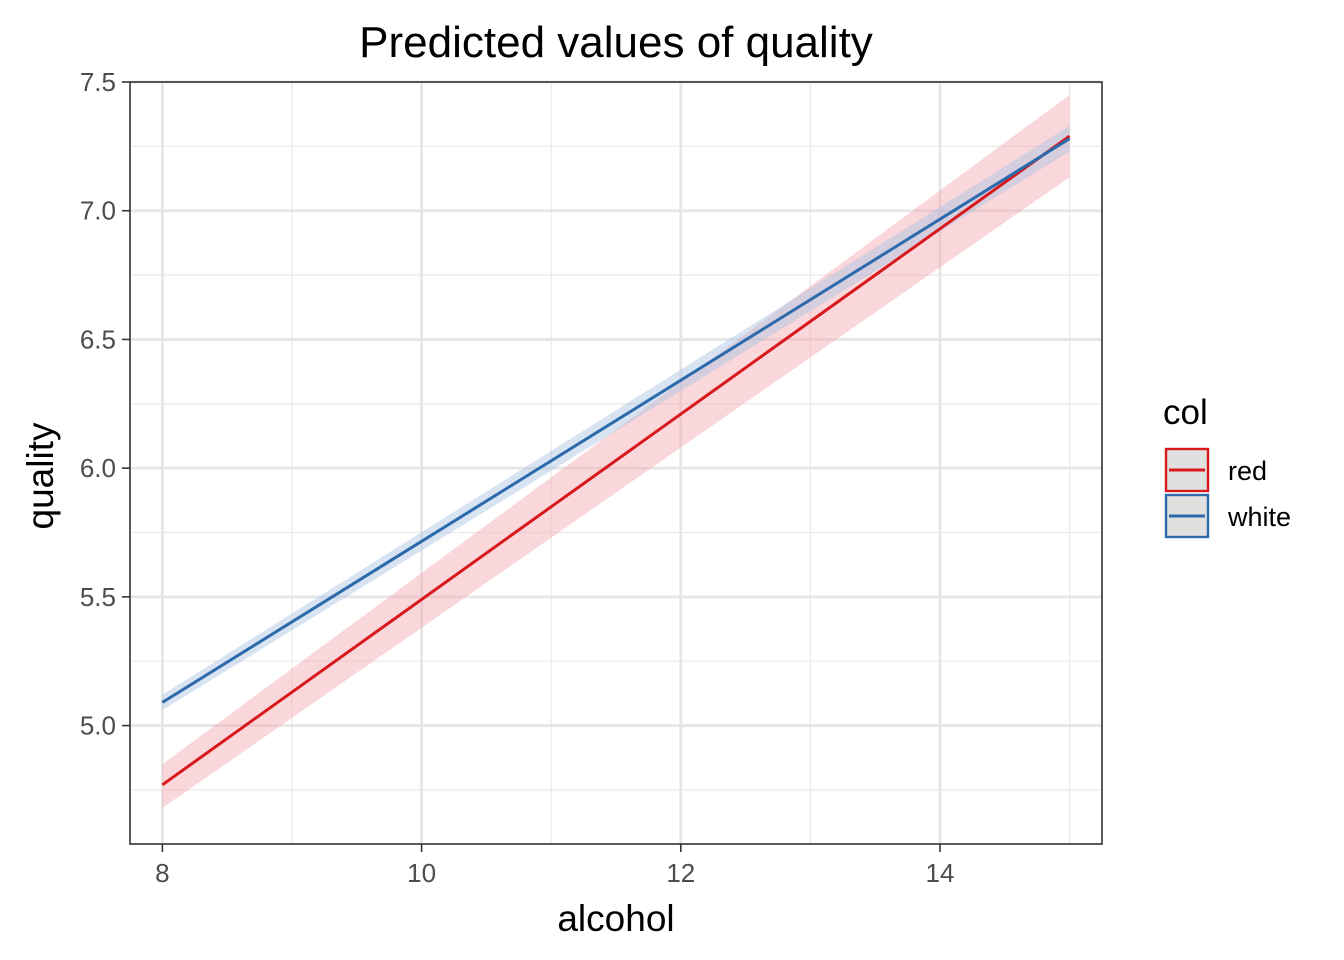  I want to click on y-tick-label: 6.0, so click(98, 468).